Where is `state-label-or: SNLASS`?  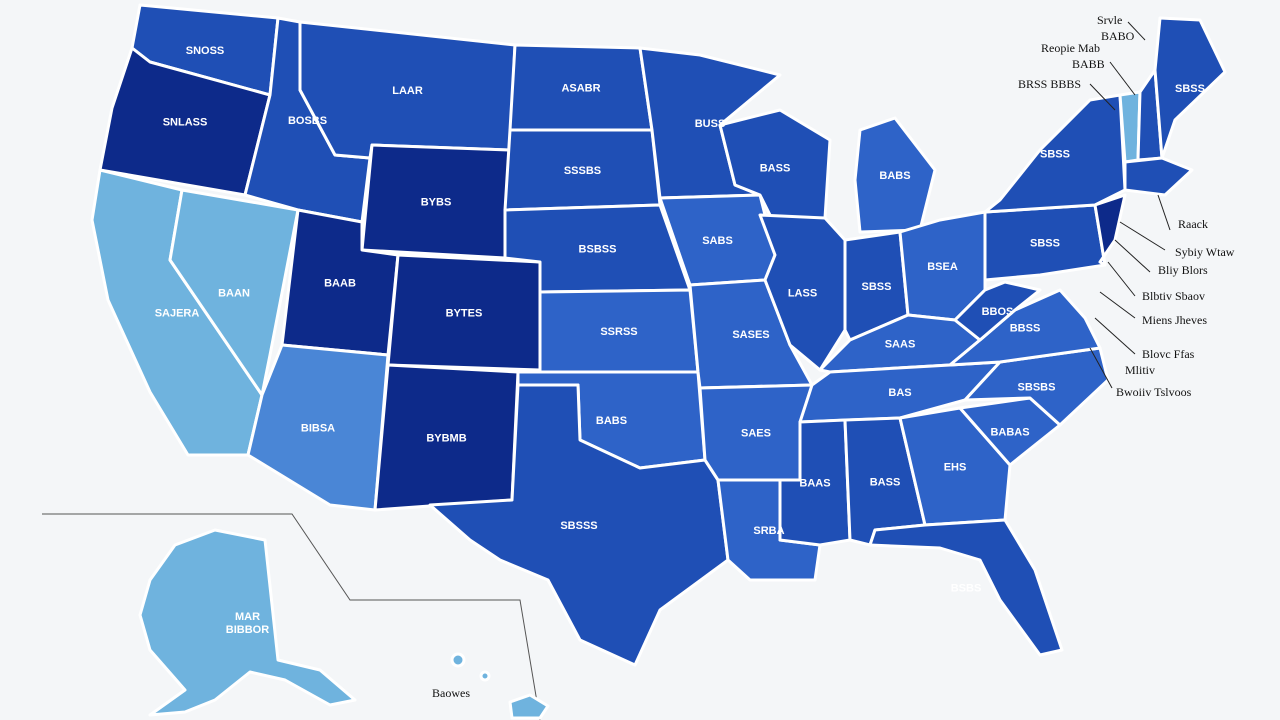 state-label-or: SNLASS is located at coordinates (185, 123).